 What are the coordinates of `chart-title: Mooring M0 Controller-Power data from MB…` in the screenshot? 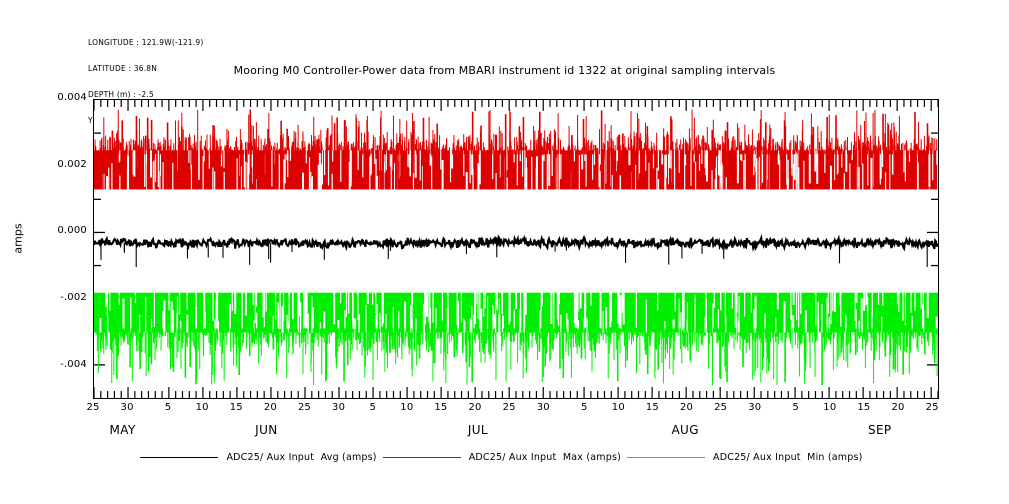 It's located at (504, 70).